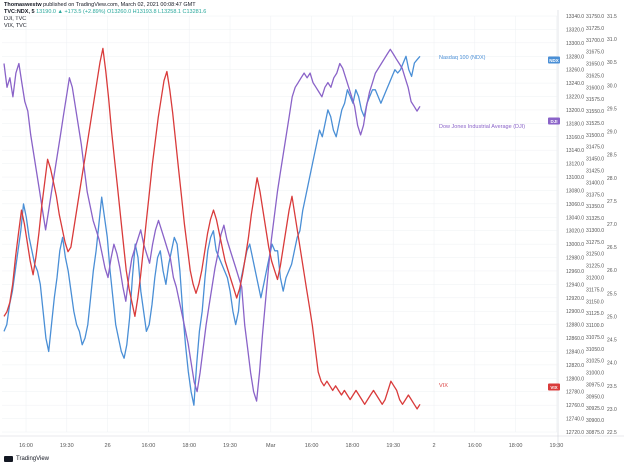 The width and height of the screenshot is (624, 468). I want to click on ndx-badge, so click(554, 60).